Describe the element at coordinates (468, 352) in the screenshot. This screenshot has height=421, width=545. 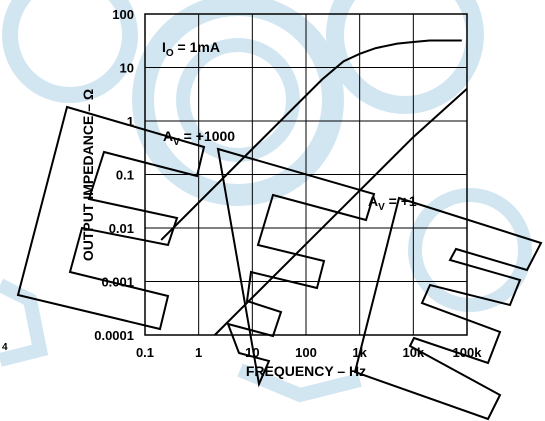
I see `x-tick-label: 100k` at that location.